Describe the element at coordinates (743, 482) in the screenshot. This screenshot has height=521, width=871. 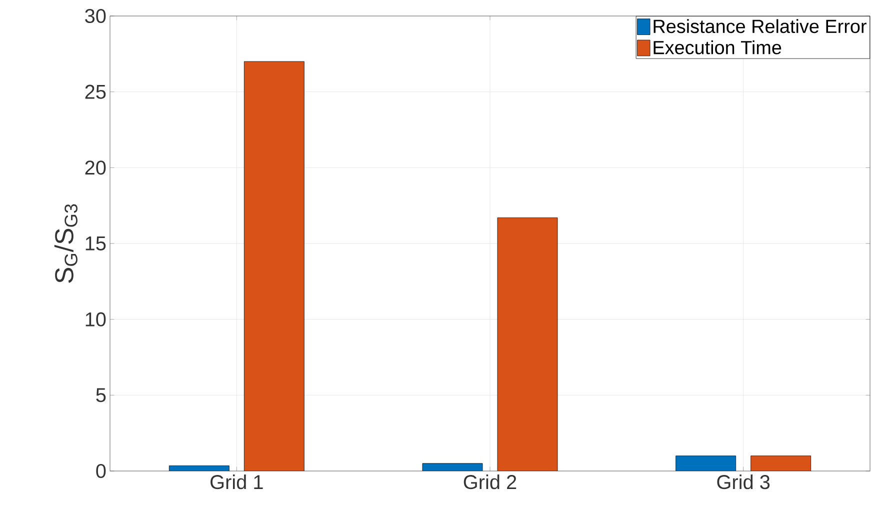
I see `x-tick-label: Grid 3` at that location.